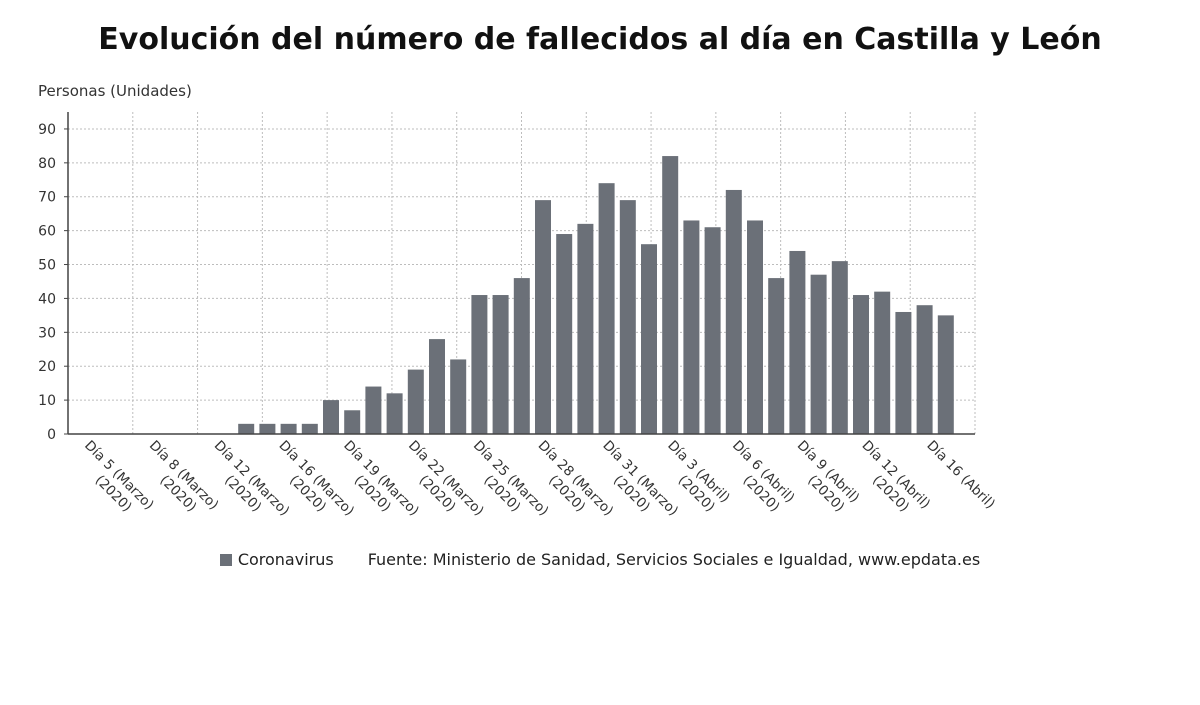 The width and height of the screenshot is (1200, 705). I want to click on y-tick-label: 90, so click(47, 130).